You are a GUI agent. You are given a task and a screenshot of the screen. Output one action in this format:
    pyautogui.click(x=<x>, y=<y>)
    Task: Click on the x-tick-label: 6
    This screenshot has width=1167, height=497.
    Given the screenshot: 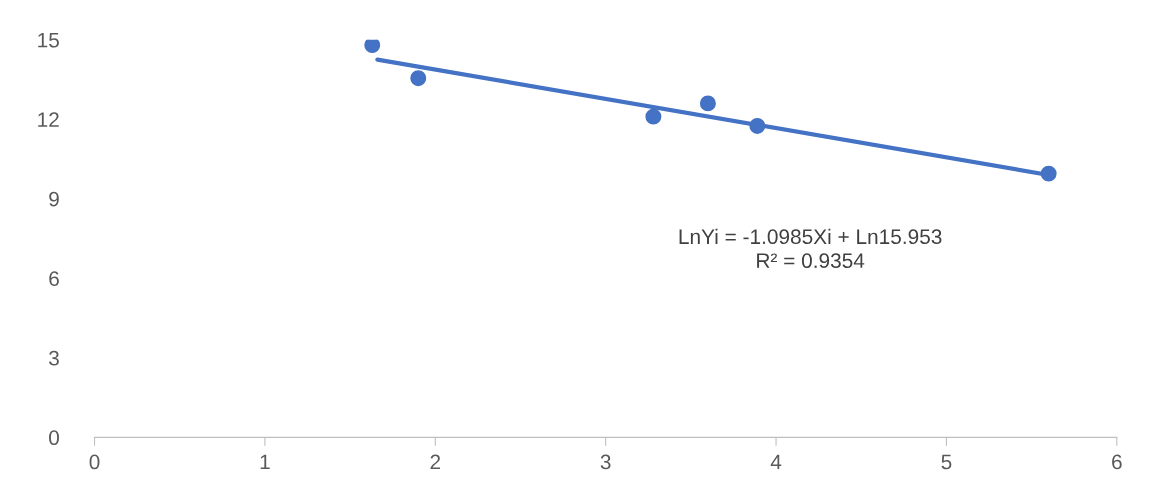 What is the action you would take?
    pyautogui.click(x=1117, y=462)
    